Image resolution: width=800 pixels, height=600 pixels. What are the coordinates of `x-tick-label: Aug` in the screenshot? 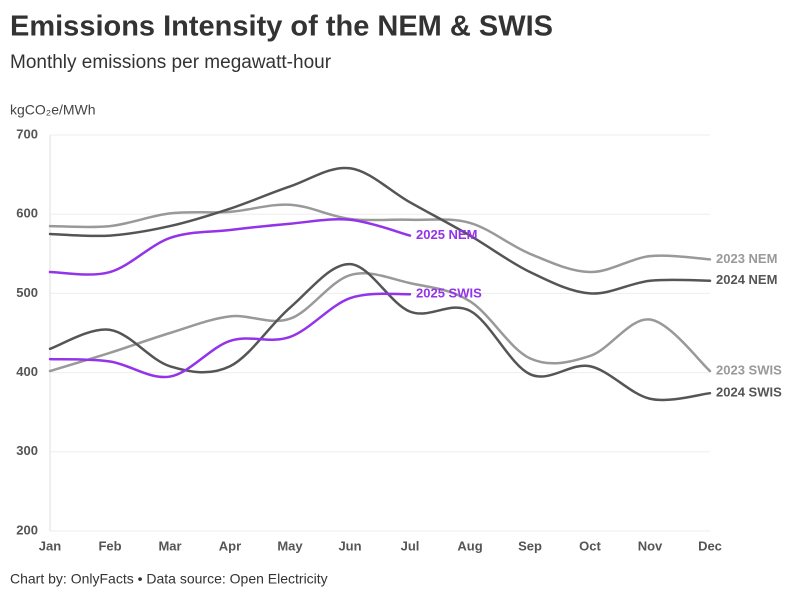 It's located at (469, 545).